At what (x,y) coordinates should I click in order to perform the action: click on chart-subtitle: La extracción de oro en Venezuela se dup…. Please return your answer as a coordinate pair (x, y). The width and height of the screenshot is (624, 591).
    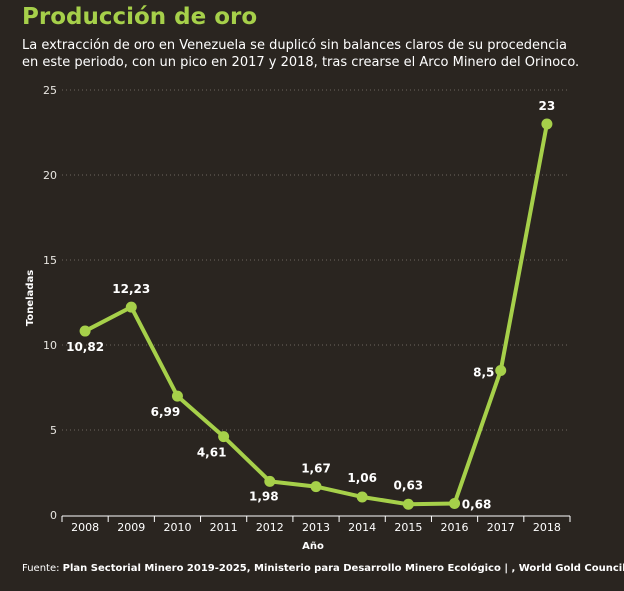
    Looking at the image, I should click on (317, 54).